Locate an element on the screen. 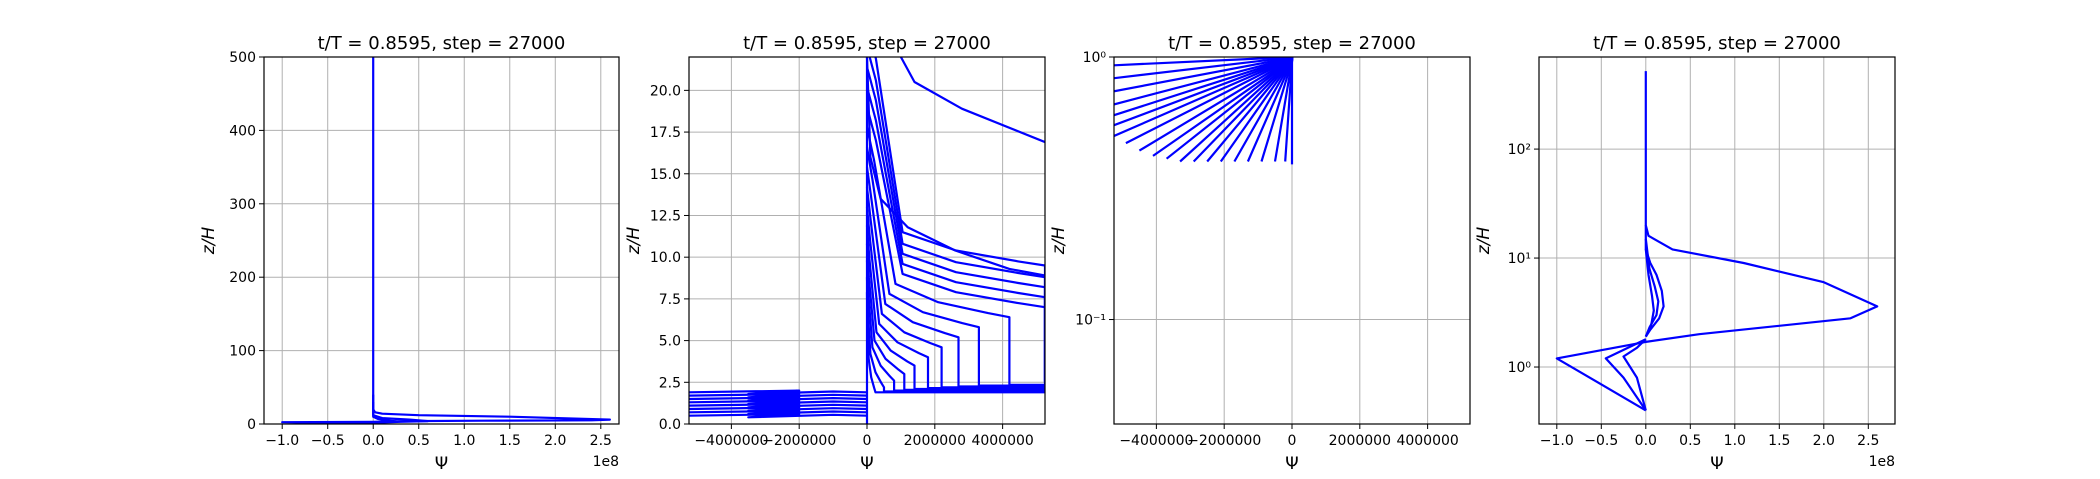 The width and height of the screenshot is (2100, 479). y-tick-label: 10⁻¹ is located at coordinates (1090, 321).